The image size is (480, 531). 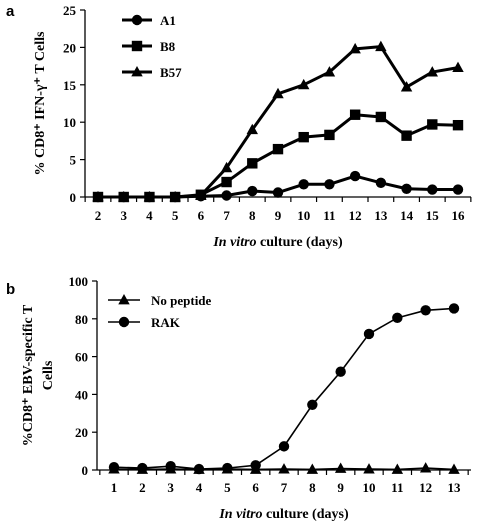 I want to click on legend-item: B8, so click(x=149, y=46).